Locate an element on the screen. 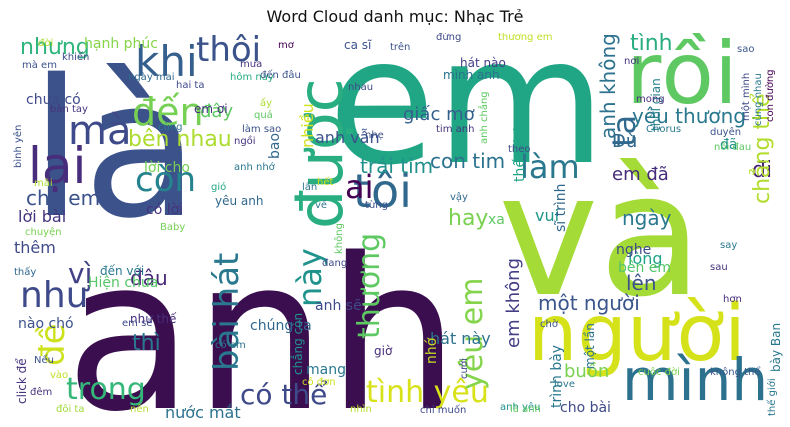  word-nao-cho: nào chó is located at coordinates (46, 324).